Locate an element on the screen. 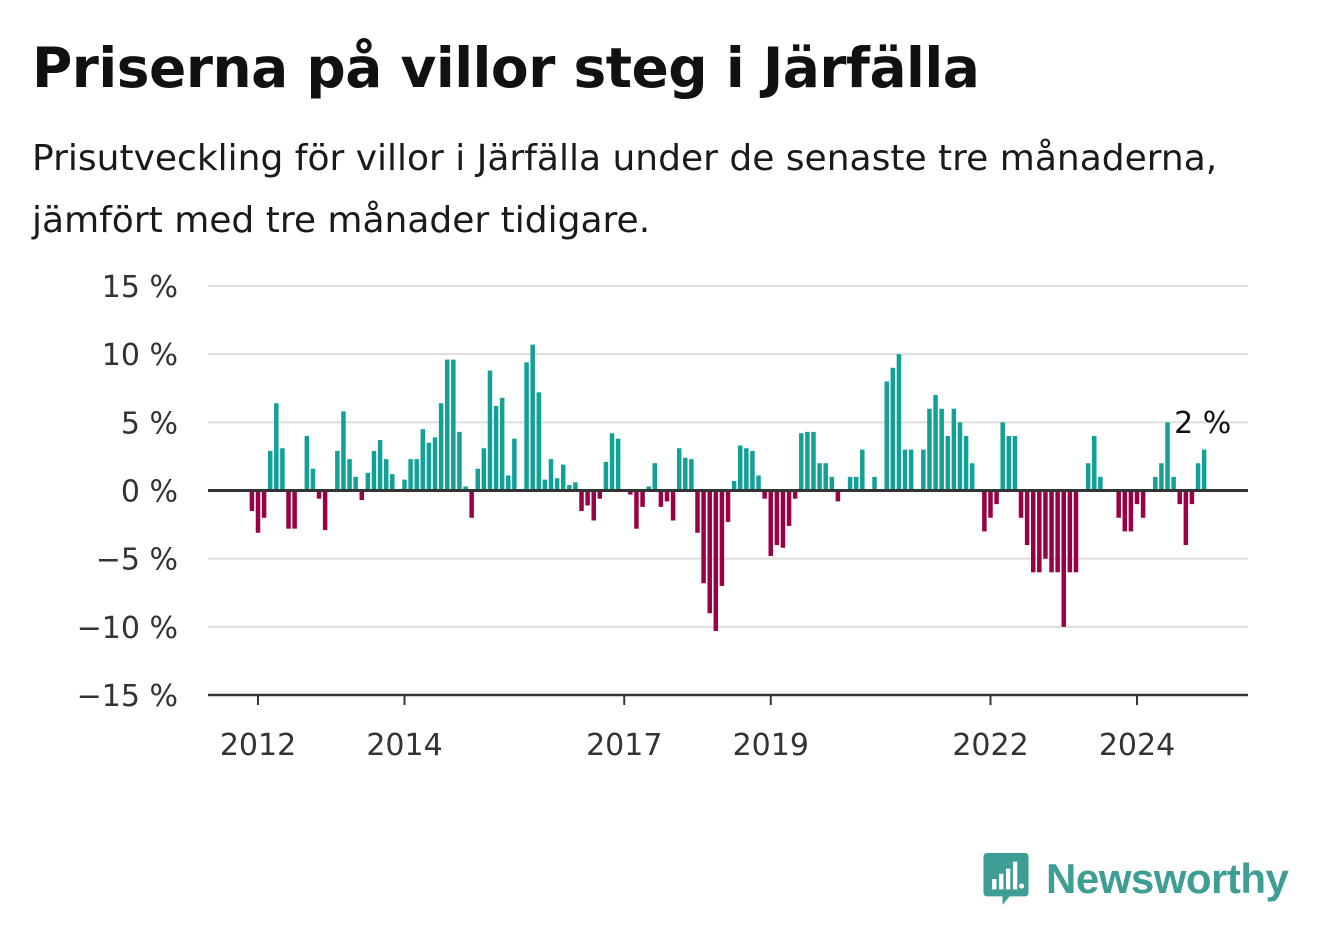  y-tick-label: 15 % is located at coordinates (140, 287).